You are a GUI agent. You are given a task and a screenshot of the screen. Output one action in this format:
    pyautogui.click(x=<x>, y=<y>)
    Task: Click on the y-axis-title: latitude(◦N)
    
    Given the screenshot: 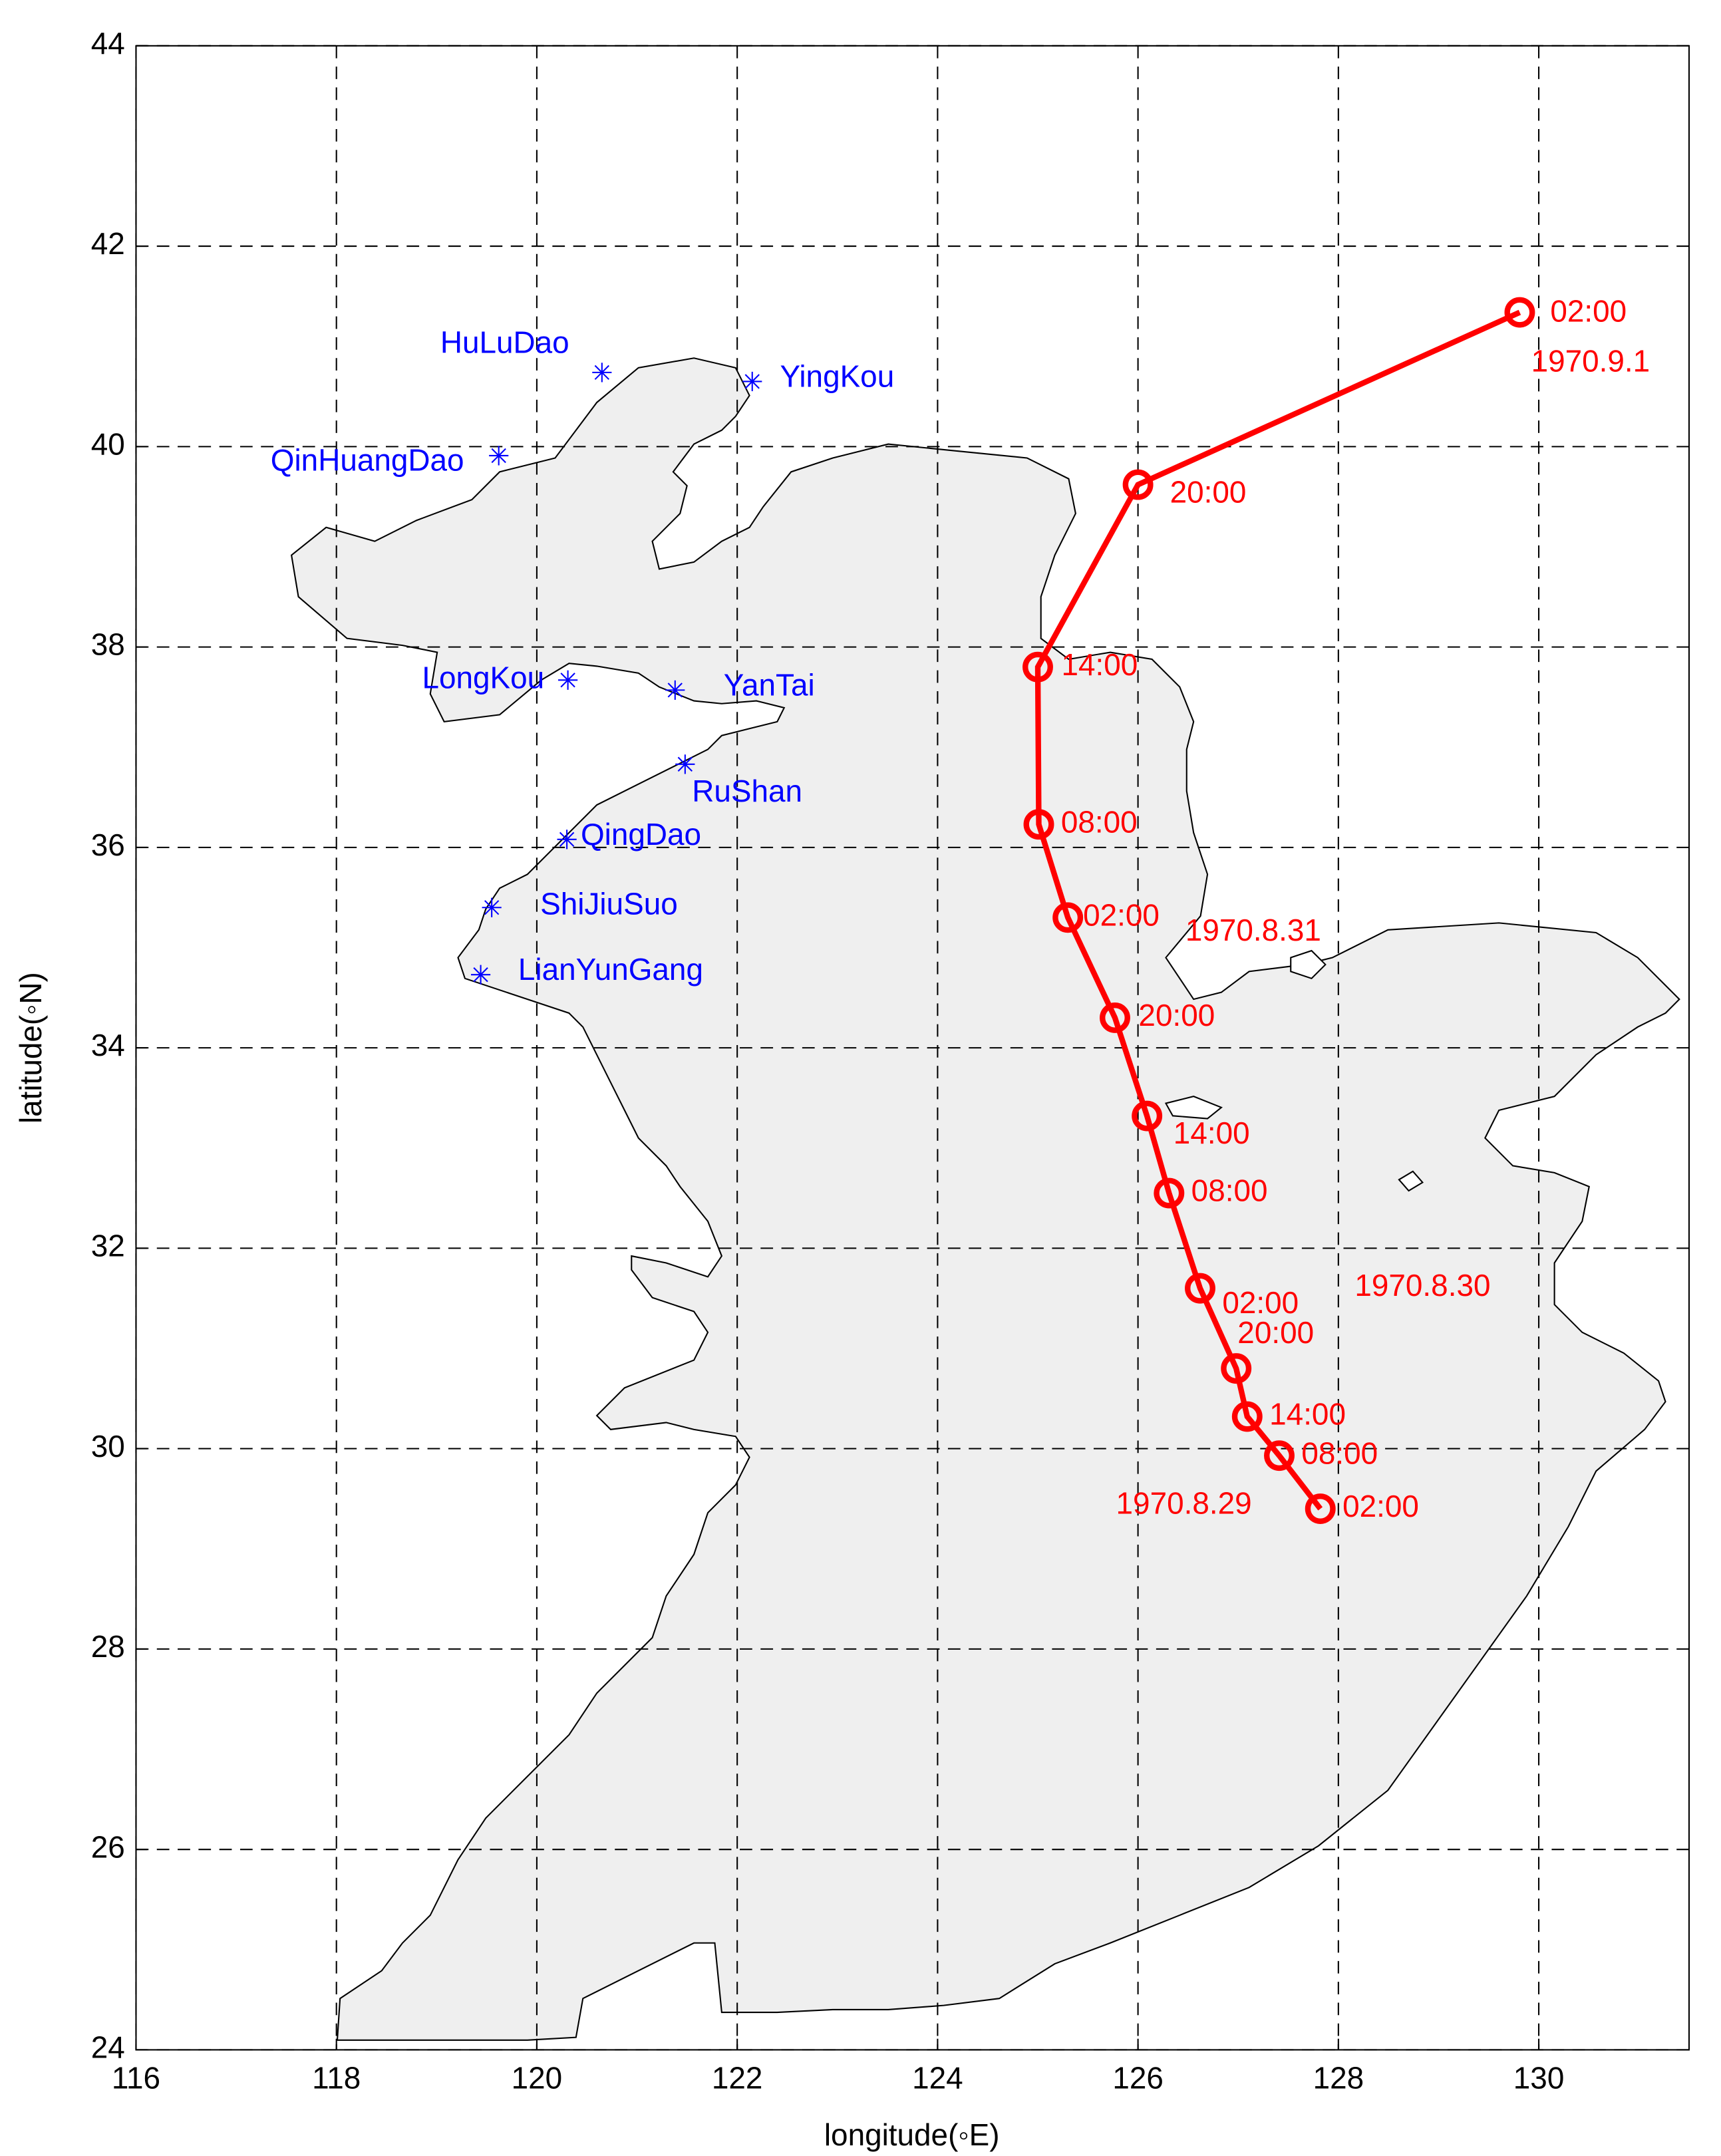 What is the action you would take?
    pyautogui.click(x=30, y=1048)
    